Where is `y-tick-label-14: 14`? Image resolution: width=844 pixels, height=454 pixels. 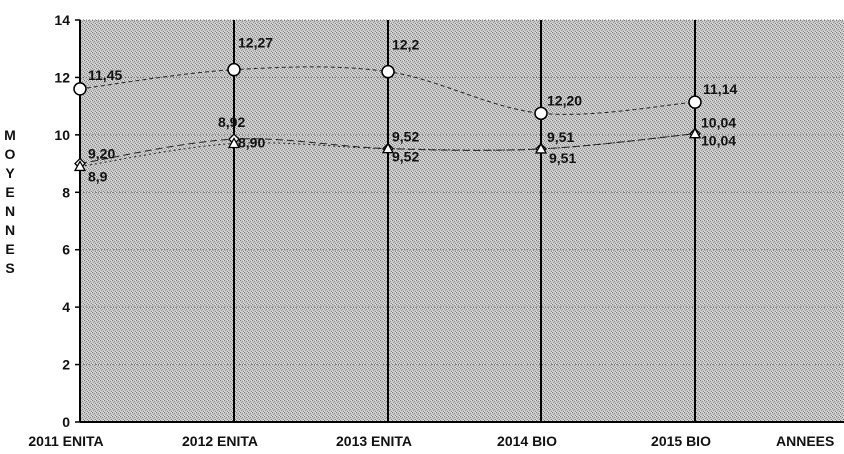
y-tick-label-14: 14 is located at coordinates (62, 20).